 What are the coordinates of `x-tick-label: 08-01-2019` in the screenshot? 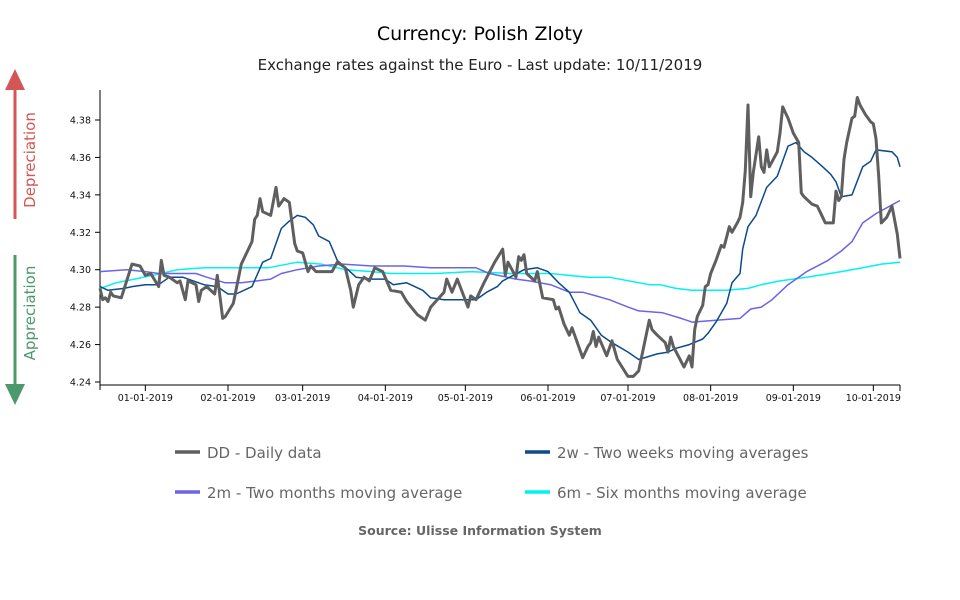 It's located at (710, 398).